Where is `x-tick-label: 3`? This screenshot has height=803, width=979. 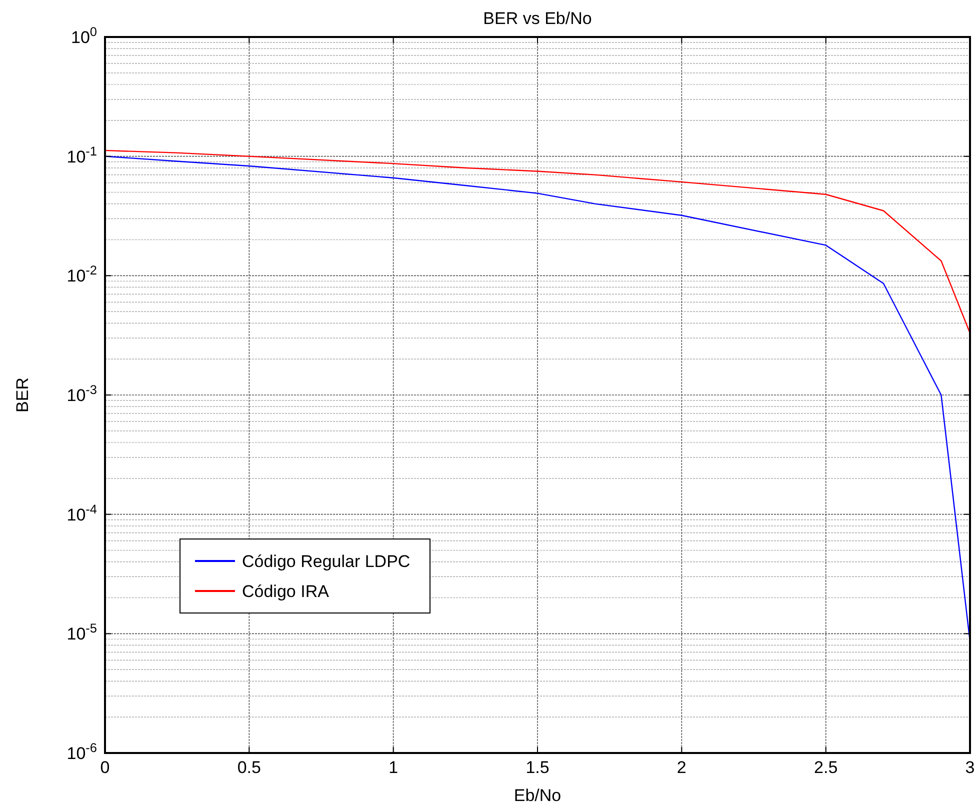
x-tick-label: 3 is located at coordinates (970, 767).